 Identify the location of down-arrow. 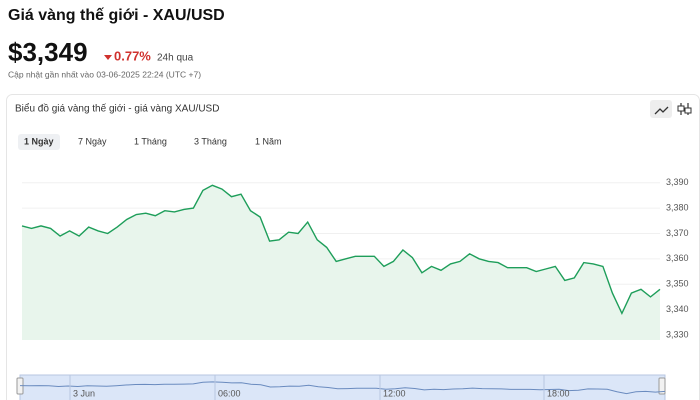
(108, 57).